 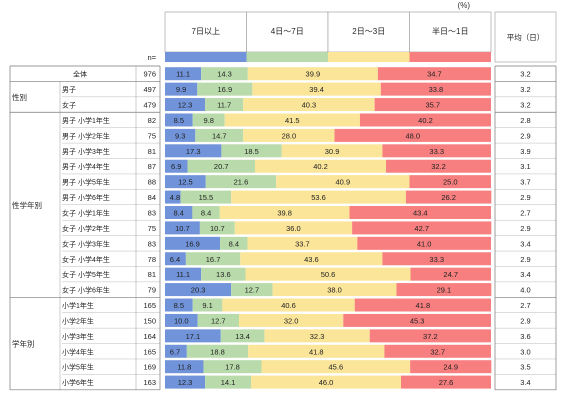 I want to click on row-label: 全体, so click(x=80, y=74).